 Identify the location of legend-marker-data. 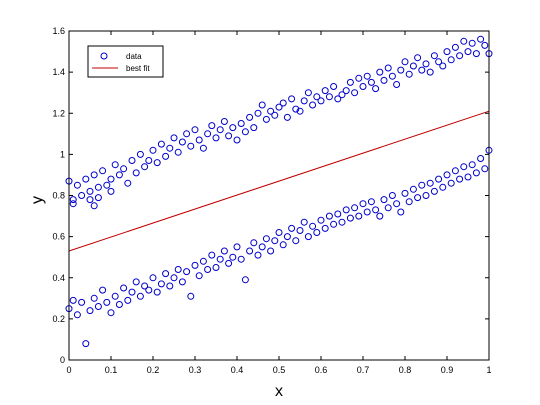
(104, 56).